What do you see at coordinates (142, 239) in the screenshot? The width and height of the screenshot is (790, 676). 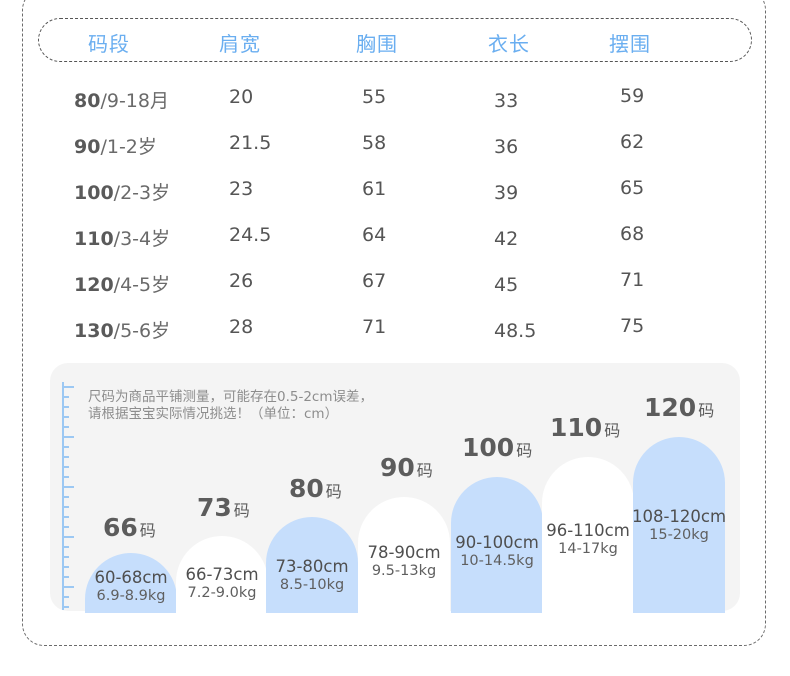 I see `age-range: /3-4岁` at bounding box center [142, 239].